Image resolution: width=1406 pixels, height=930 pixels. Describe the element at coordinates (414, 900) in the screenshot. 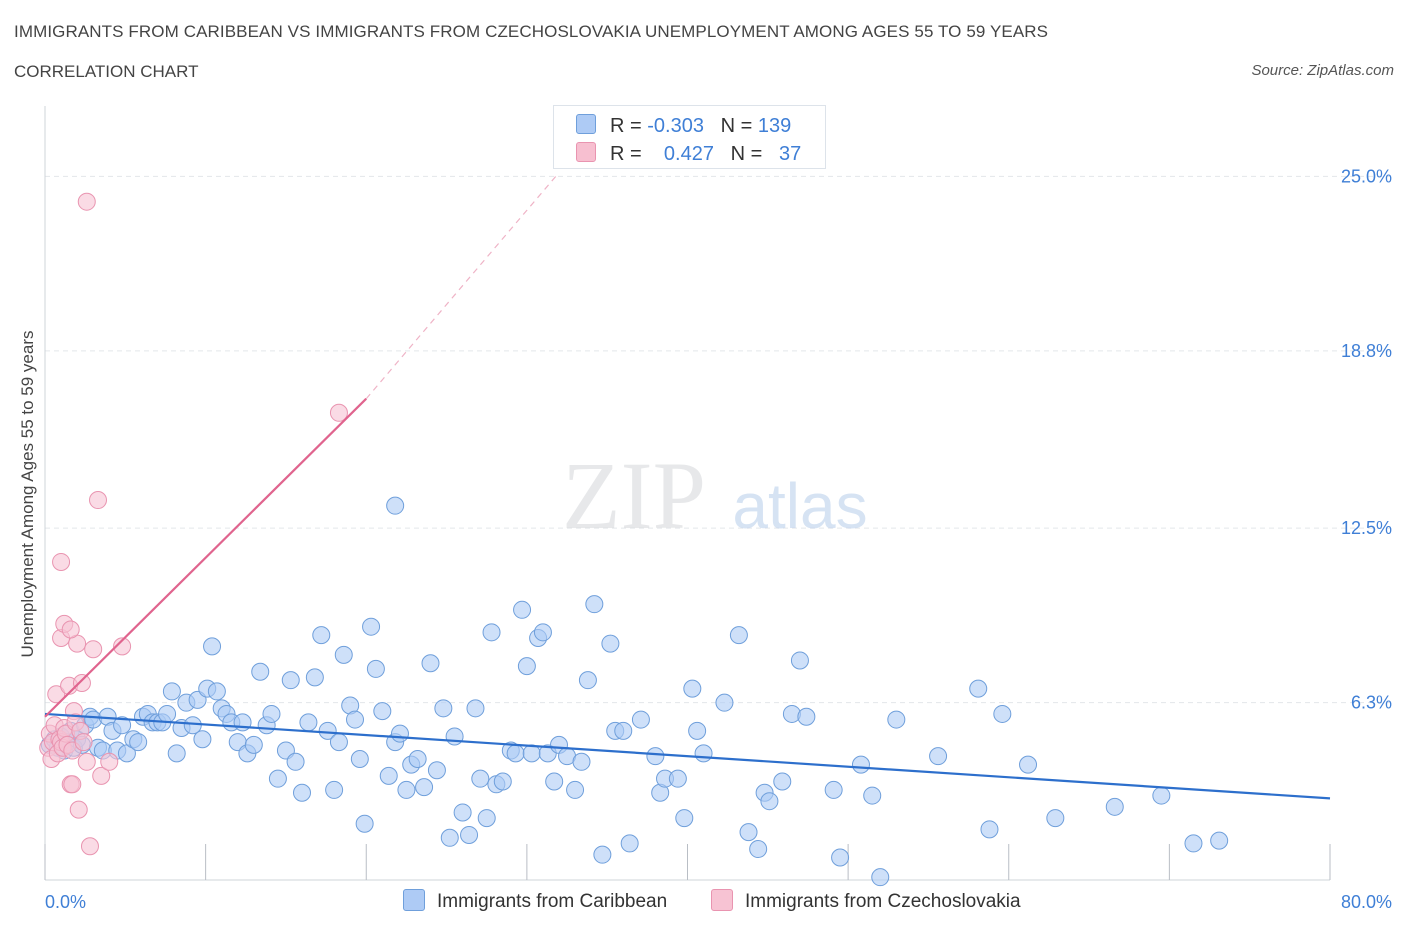

I see `bottom-legend-swatch-caribbean` at that location.